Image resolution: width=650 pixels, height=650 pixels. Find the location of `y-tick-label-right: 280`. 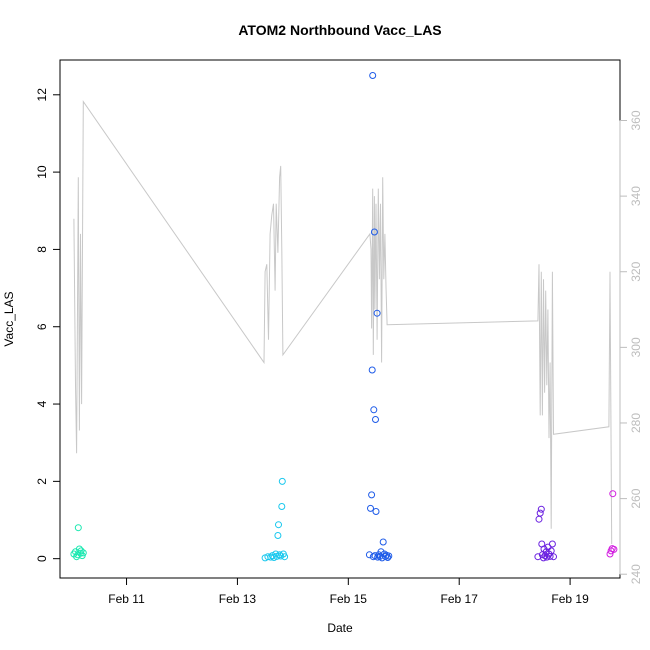

y-tick-label-right: 280 is located at coordinates (636, 423).